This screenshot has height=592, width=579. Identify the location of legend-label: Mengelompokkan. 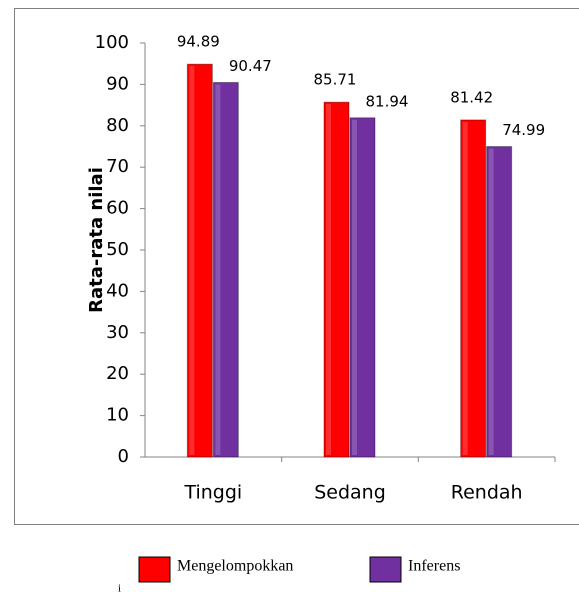
(235, 566).